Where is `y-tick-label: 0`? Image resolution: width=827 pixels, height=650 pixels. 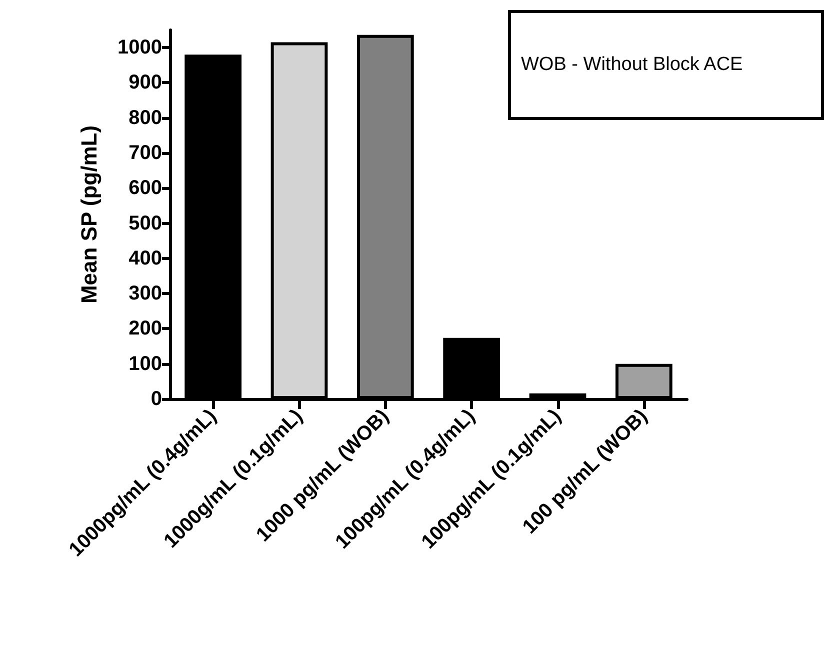
y-tick-label: 0 is located at coordinates (156, 399).